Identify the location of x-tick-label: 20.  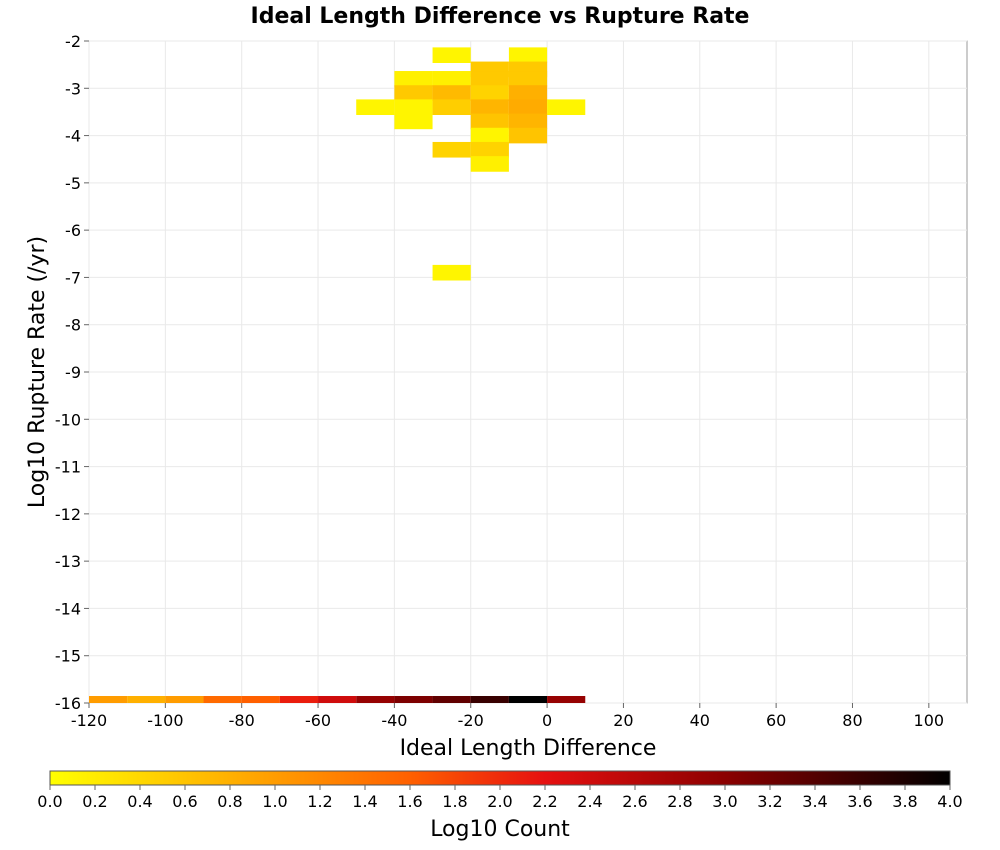
(623, 720).